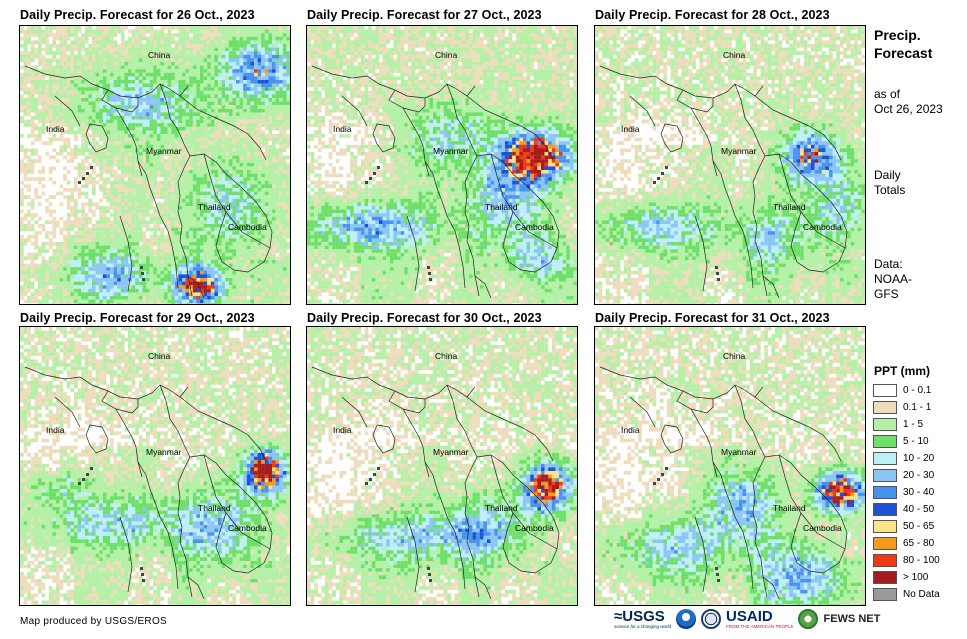 Image resolution: width=967 pixels, height=639 pixels. What do you see at coordinates (851, 619) in the screenshot?
I see `fews-net-logo: FEWS NET` at bounding box center [851, 619].